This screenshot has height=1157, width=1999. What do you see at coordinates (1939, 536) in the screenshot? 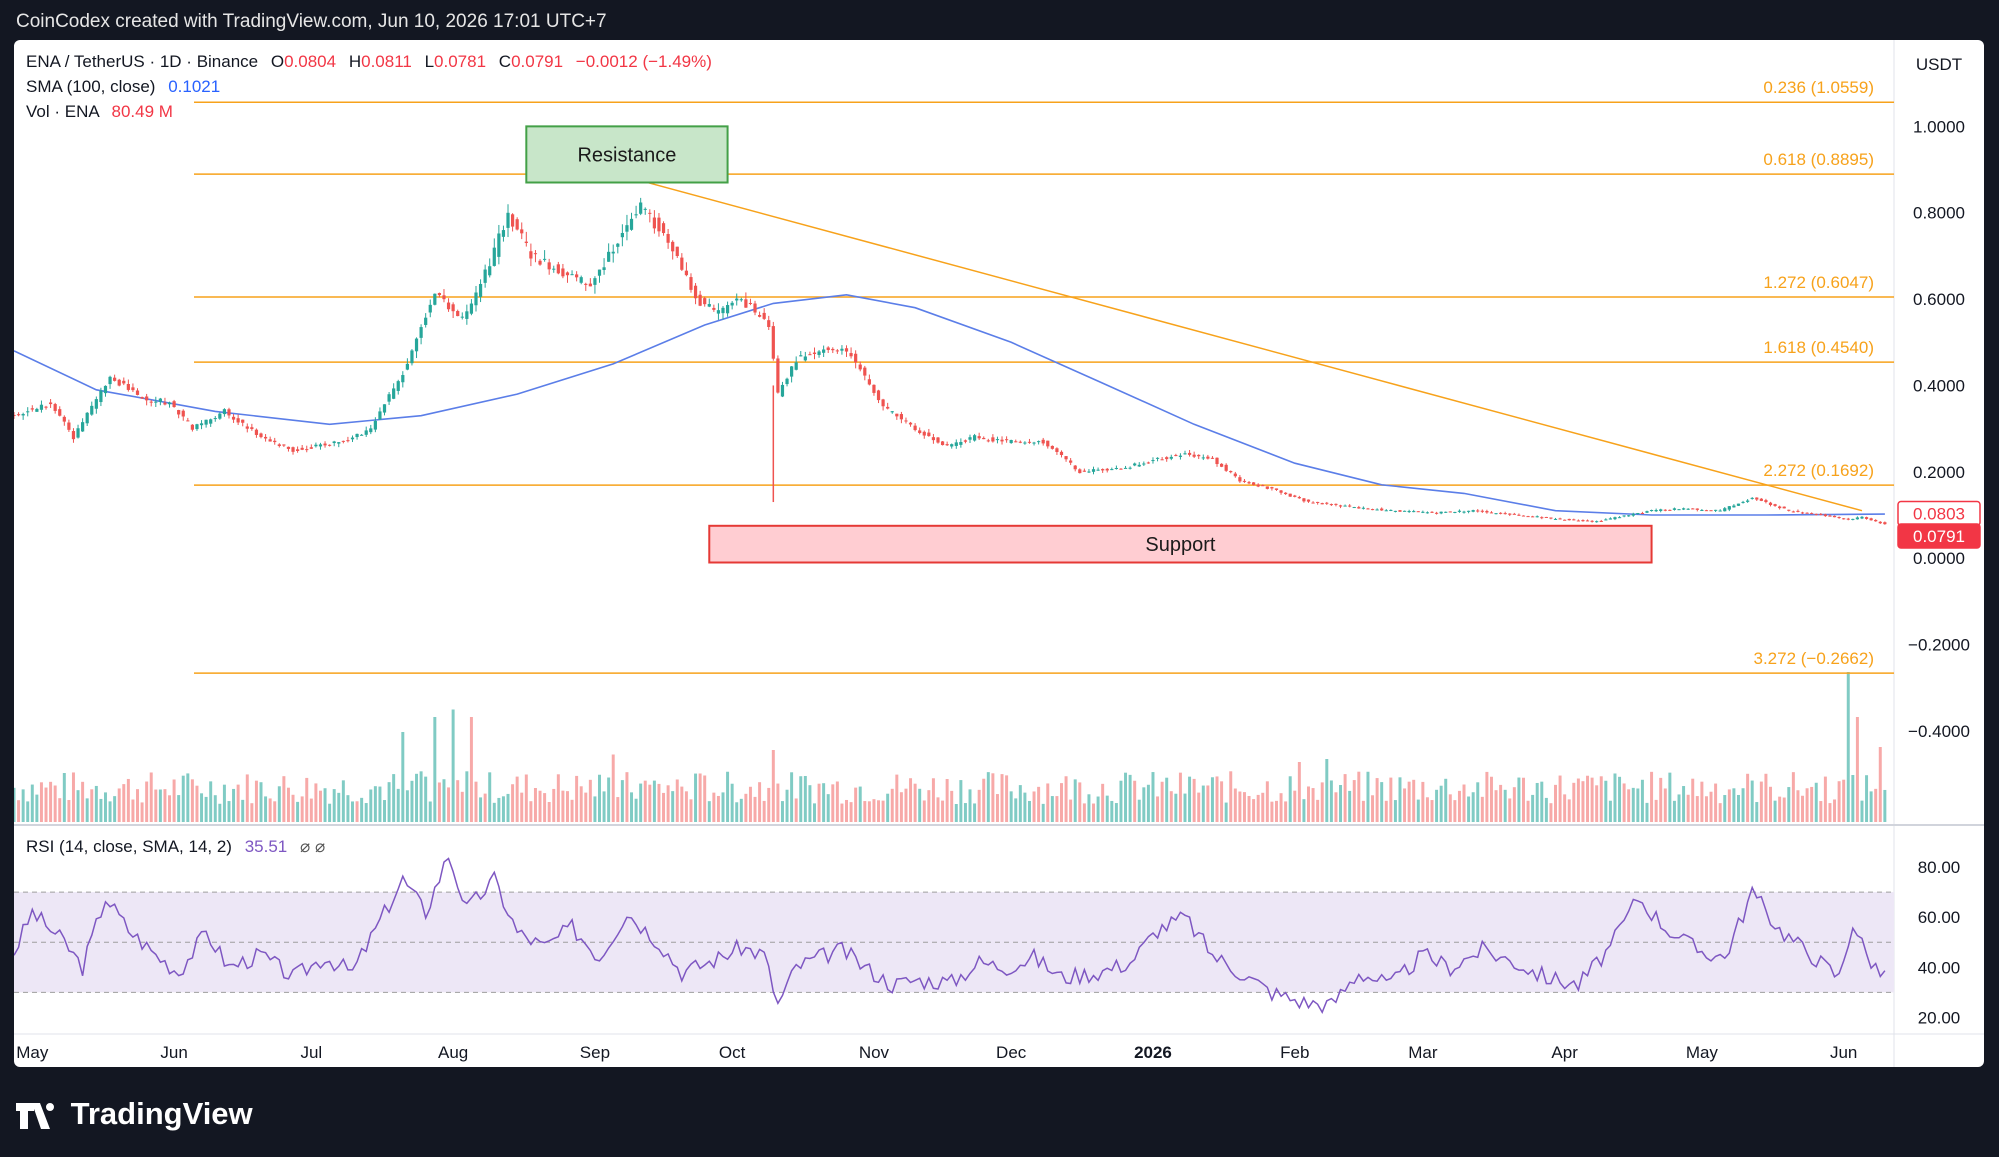
I see `price-tag` at bounding box center [1939, 536].